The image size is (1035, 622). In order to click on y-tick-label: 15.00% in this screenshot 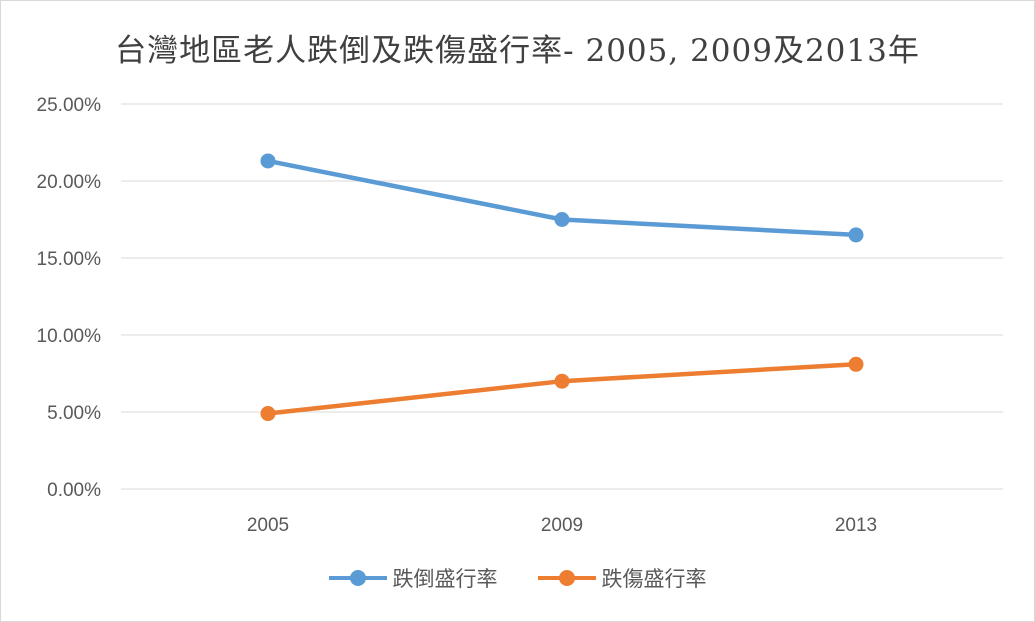, I will do `click(69, 259)`.